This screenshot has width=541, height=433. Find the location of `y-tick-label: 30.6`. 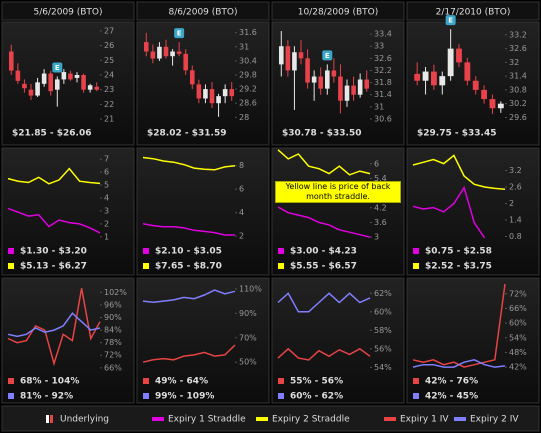

y-tick-label: 30.6 is located at coordinates (383, 118).